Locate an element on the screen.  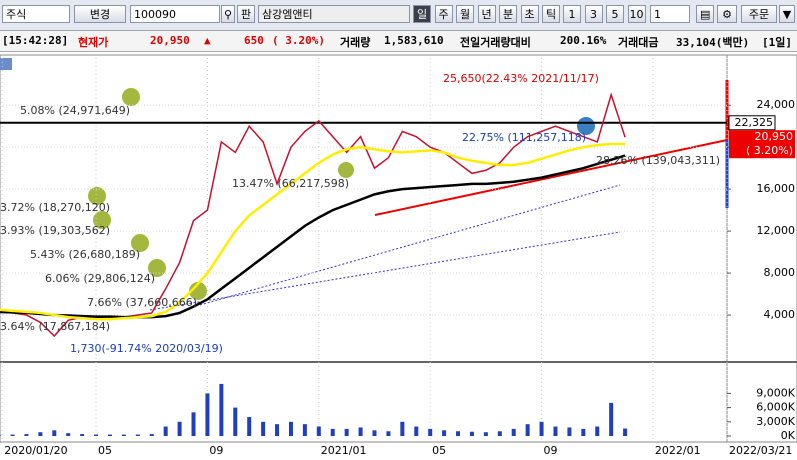
period-button: 틱 is located at coordinates (551, 14).